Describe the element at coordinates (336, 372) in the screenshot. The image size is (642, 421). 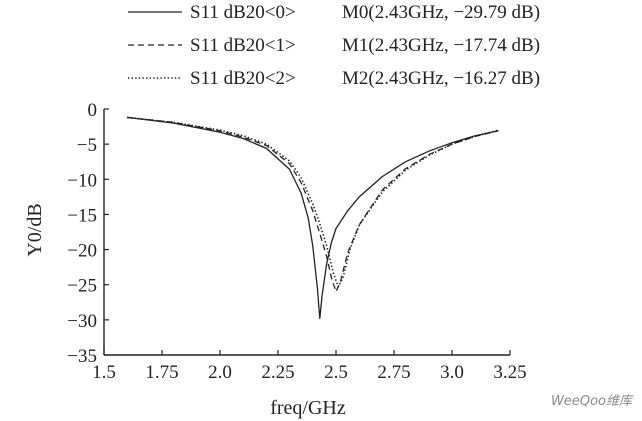
I see `x-tick-label: 2.5` at that location.